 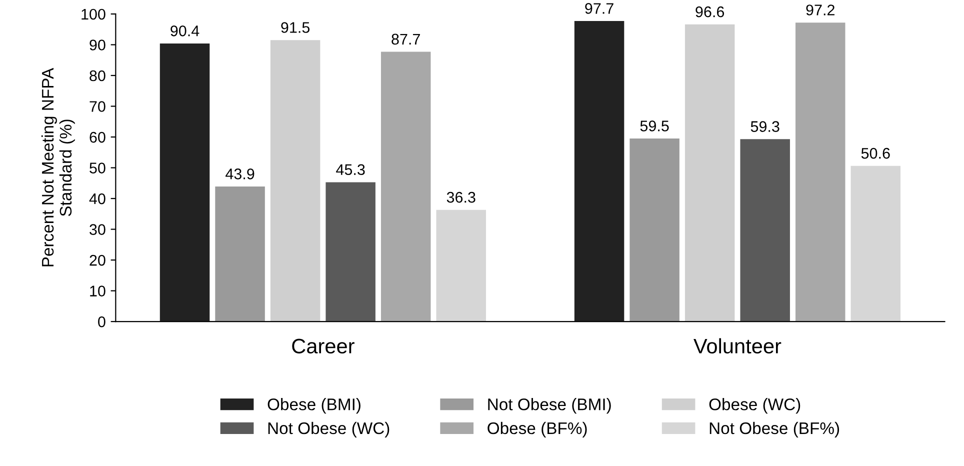 What do you see at coordinates (775, 430) in the screenshot?
I see `legend-label: Not Obese (BF%)` at bounding box center [775, 430].